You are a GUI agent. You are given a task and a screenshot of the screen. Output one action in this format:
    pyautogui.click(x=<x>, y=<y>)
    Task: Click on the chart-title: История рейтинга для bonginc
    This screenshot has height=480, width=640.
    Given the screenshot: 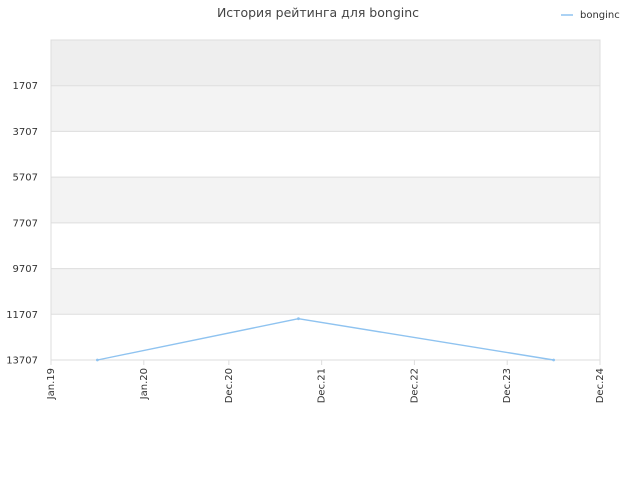 What is the action you would take?
    pyautogui.click(x=318, y=12)
    